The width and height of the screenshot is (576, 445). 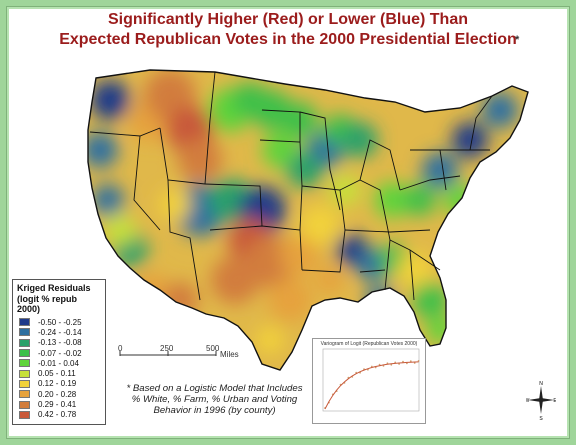 What do you see at coordinates (554, 401) in the screenshot?
I see `compass-e: E` at bounding box center [554, 401].